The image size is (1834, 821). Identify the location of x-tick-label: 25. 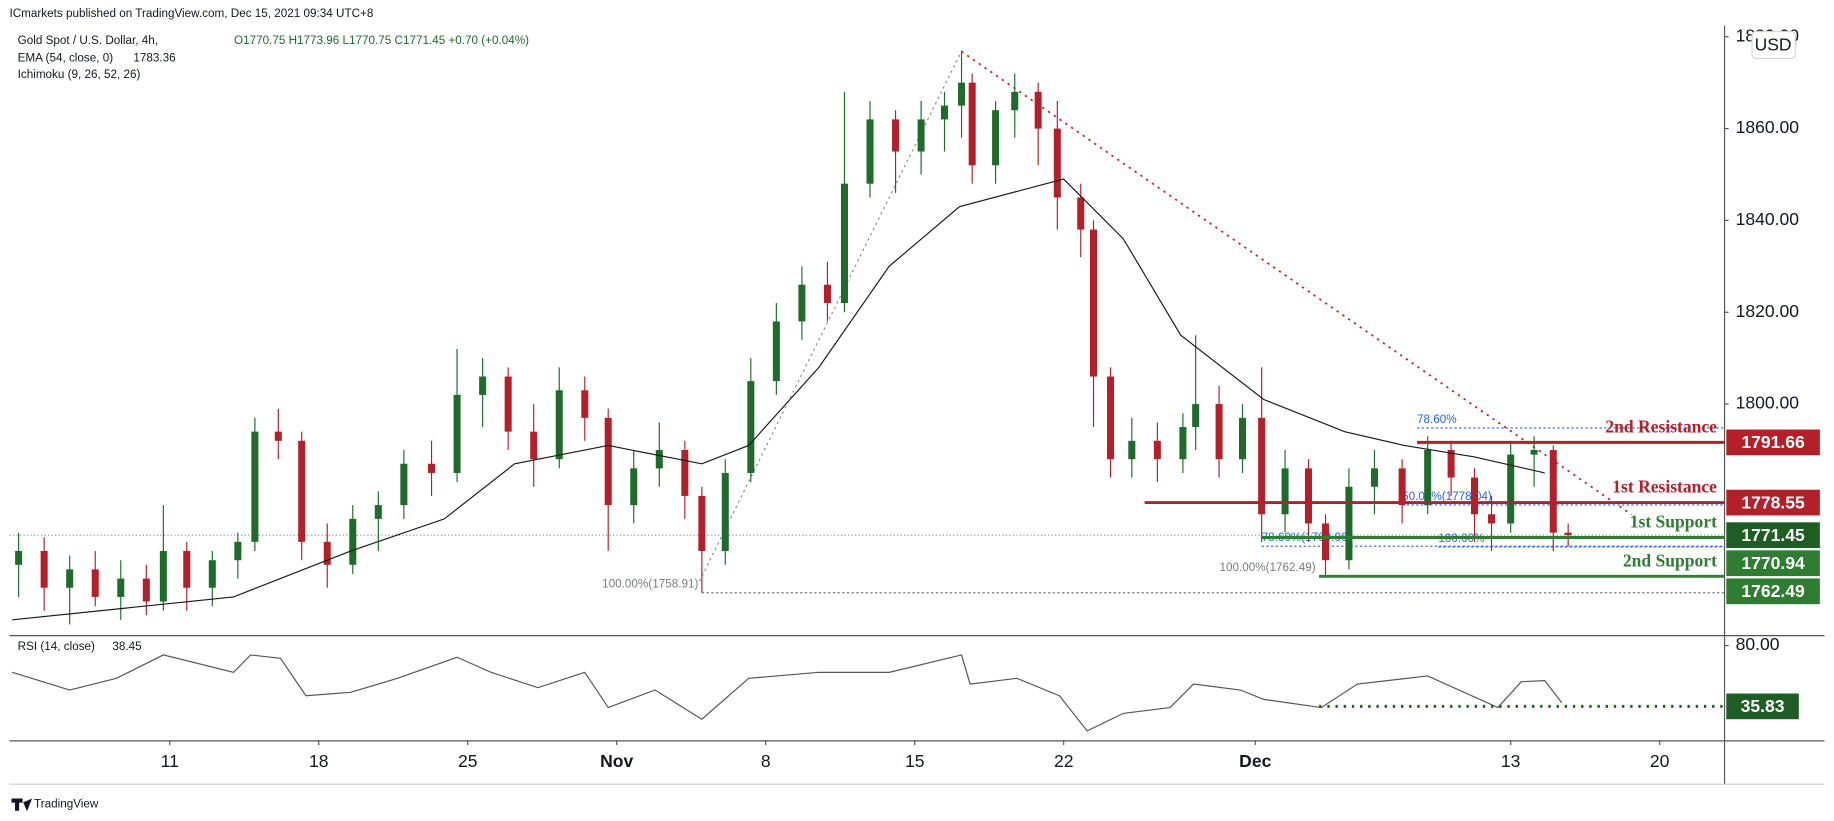
(468, 761).